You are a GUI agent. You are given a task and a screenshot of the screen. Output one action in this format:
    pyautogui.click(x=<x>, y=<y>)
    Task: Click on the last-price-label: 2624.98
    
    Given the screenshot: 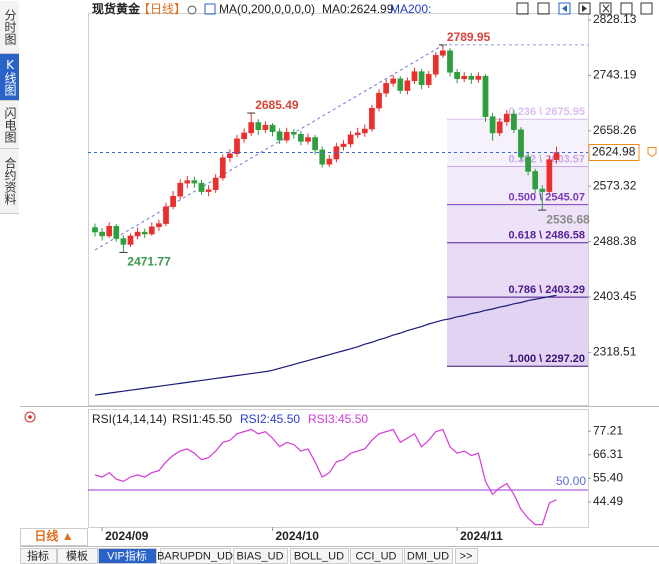 What is the action you would take?
    pyautogui.click(x=614, y=152)
    